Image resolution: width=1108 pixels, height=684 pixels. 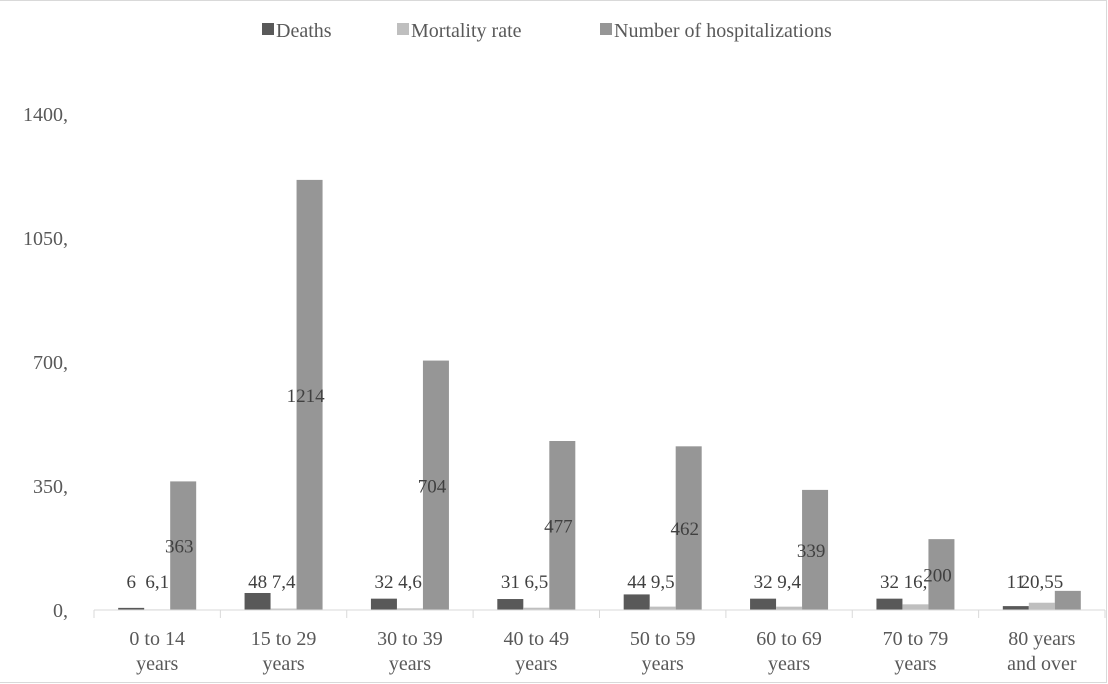 What do you see at coordinates (663, 582) in the screenshot?
I see `data-label-mortality-rate: 9,5` at bounding box center [663, 582].